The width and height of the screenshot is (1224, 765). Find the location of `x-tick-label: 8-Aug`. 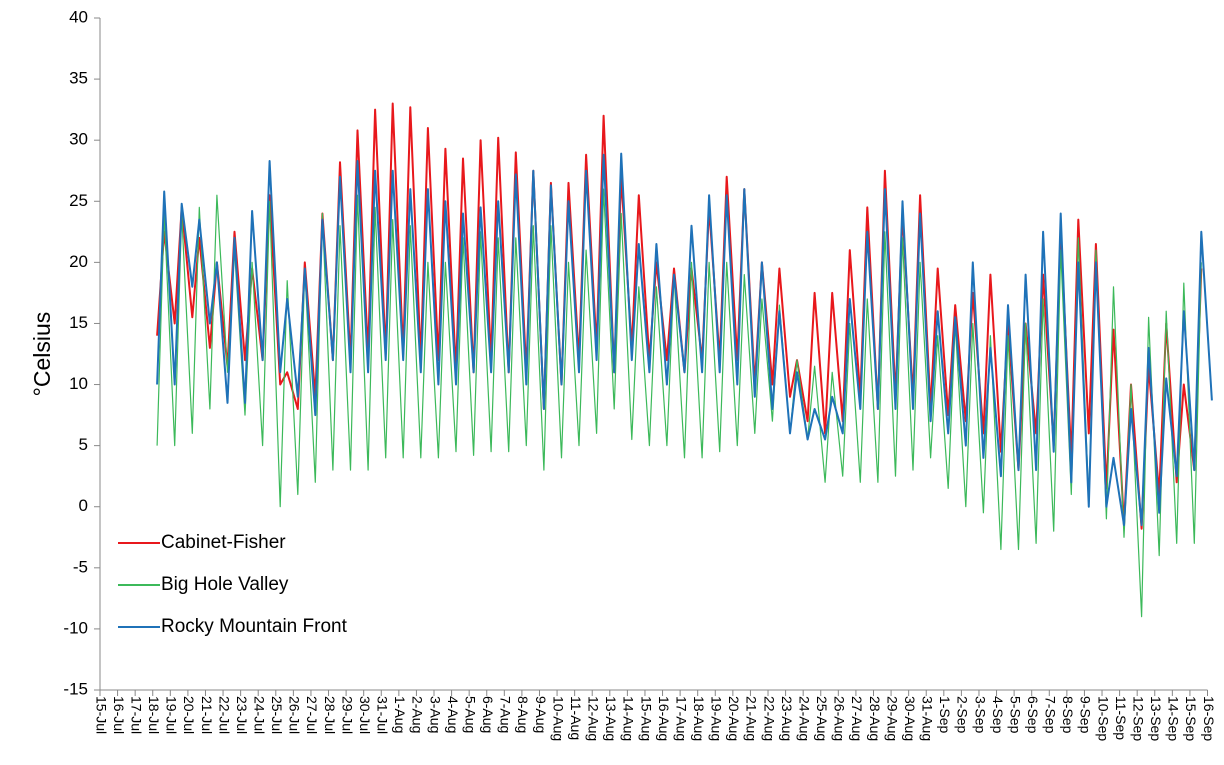

x-tick-label: 8-Aug is located at coordinates (523, 714).